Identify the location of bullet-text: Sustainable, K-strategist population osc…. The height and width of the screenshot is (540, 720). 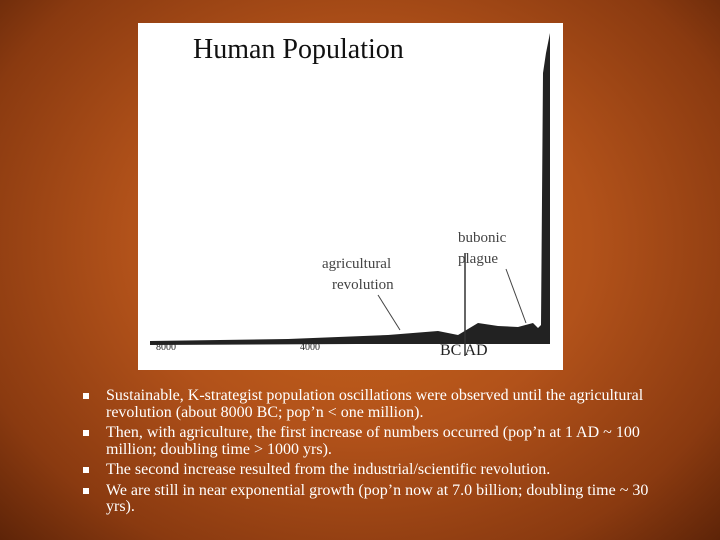
(375, 404).